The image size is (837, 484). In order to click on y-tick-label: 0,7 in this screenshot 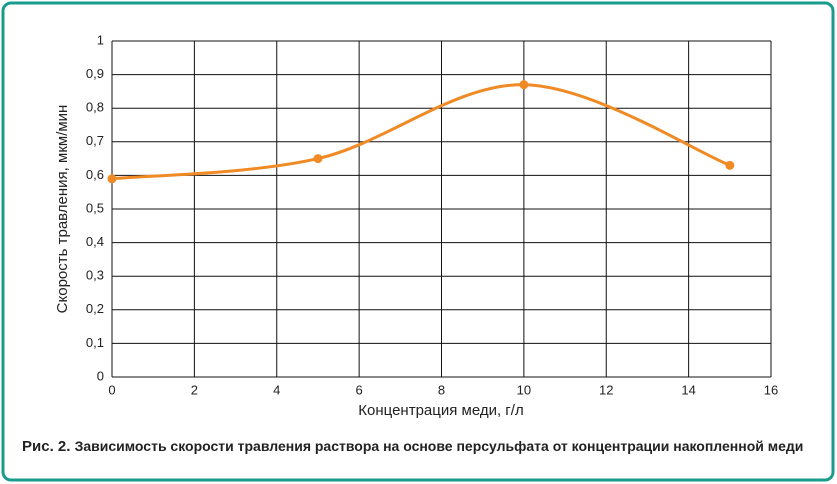, I will do `click(95, 140)`.